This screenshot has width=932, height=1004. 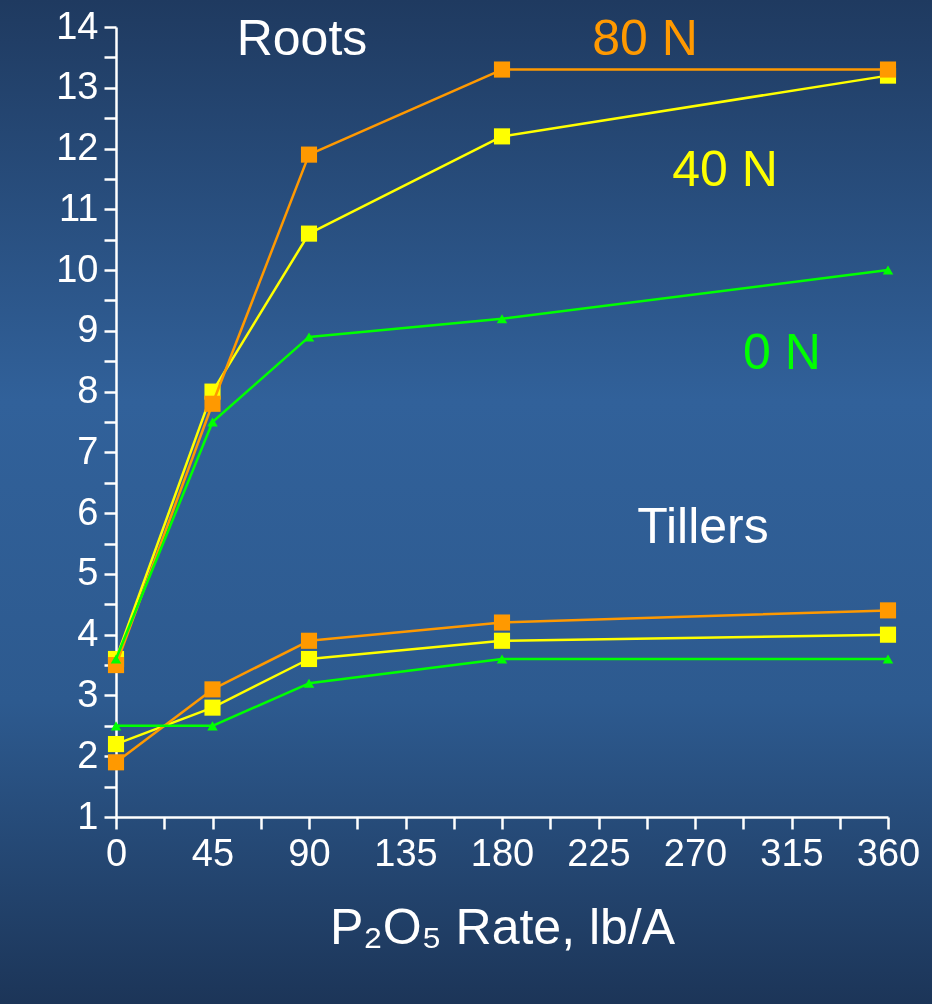 I want to click on y-tick-label: 6, so click(x=88, y=511).